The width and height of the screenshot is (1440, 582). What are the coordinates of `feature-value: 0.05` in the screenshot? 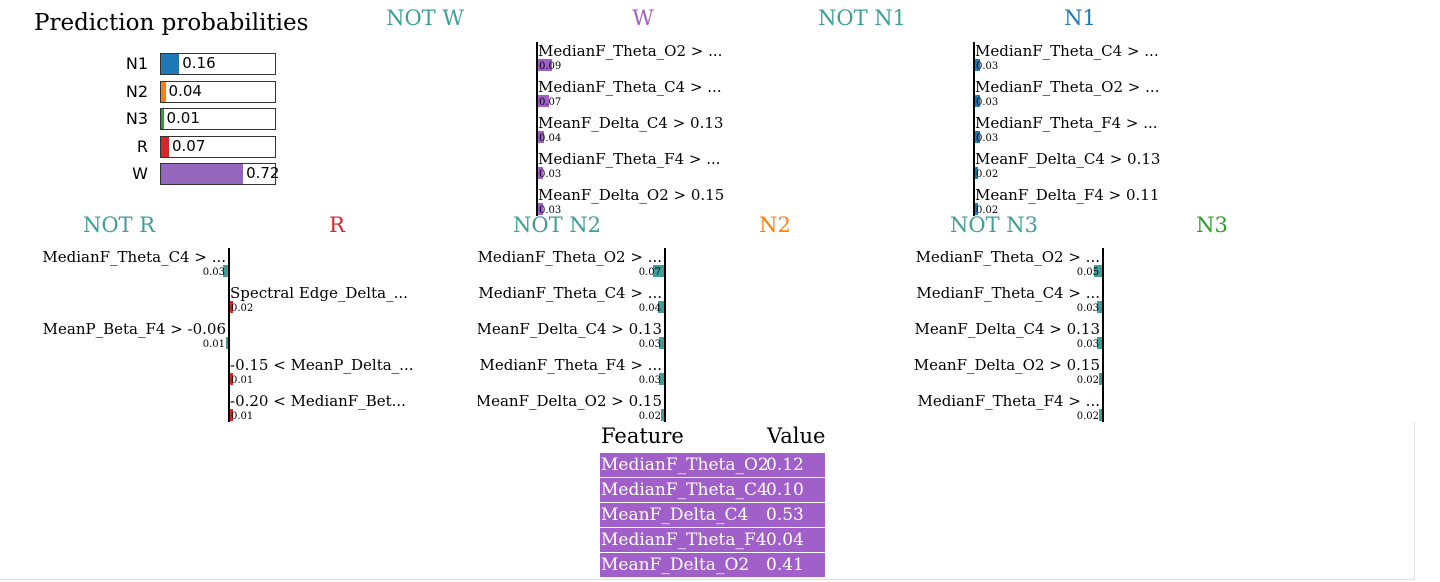 It's located at (1087, 272).